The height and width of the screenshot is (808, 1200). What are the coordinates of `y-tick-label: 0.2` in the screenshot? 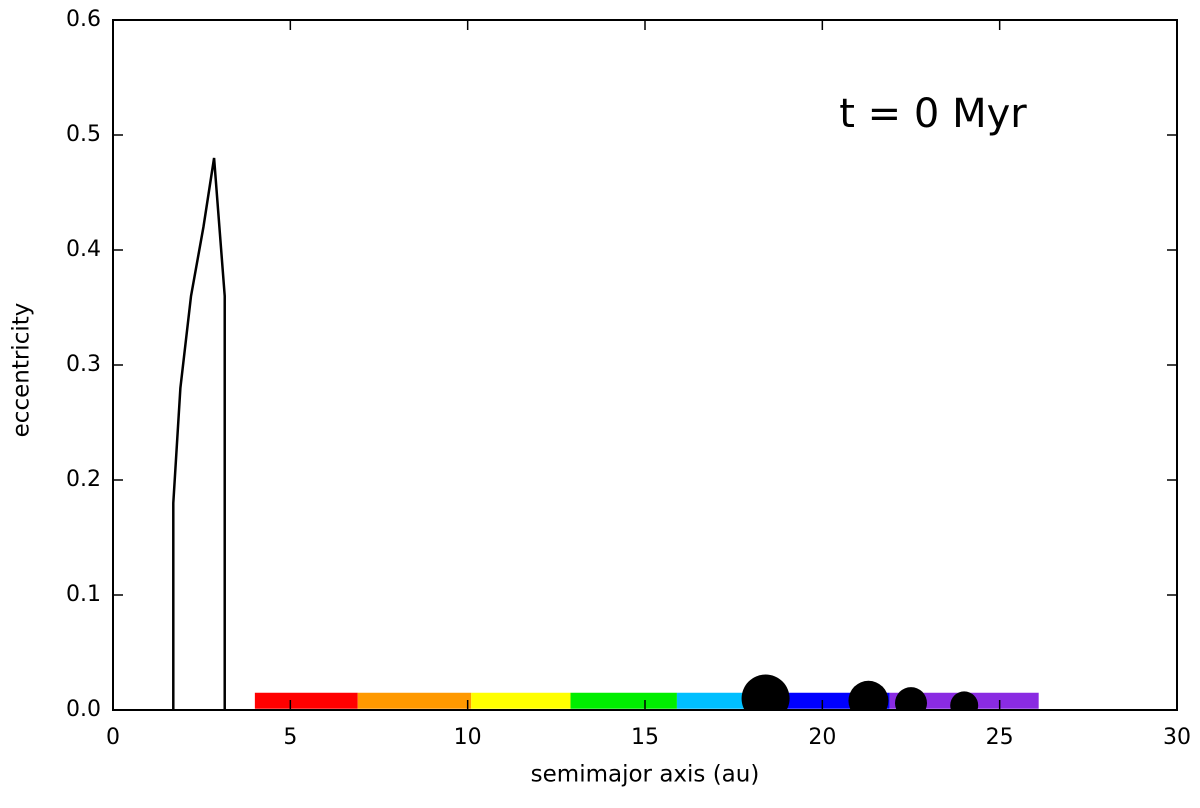 It's located at (83, 479).